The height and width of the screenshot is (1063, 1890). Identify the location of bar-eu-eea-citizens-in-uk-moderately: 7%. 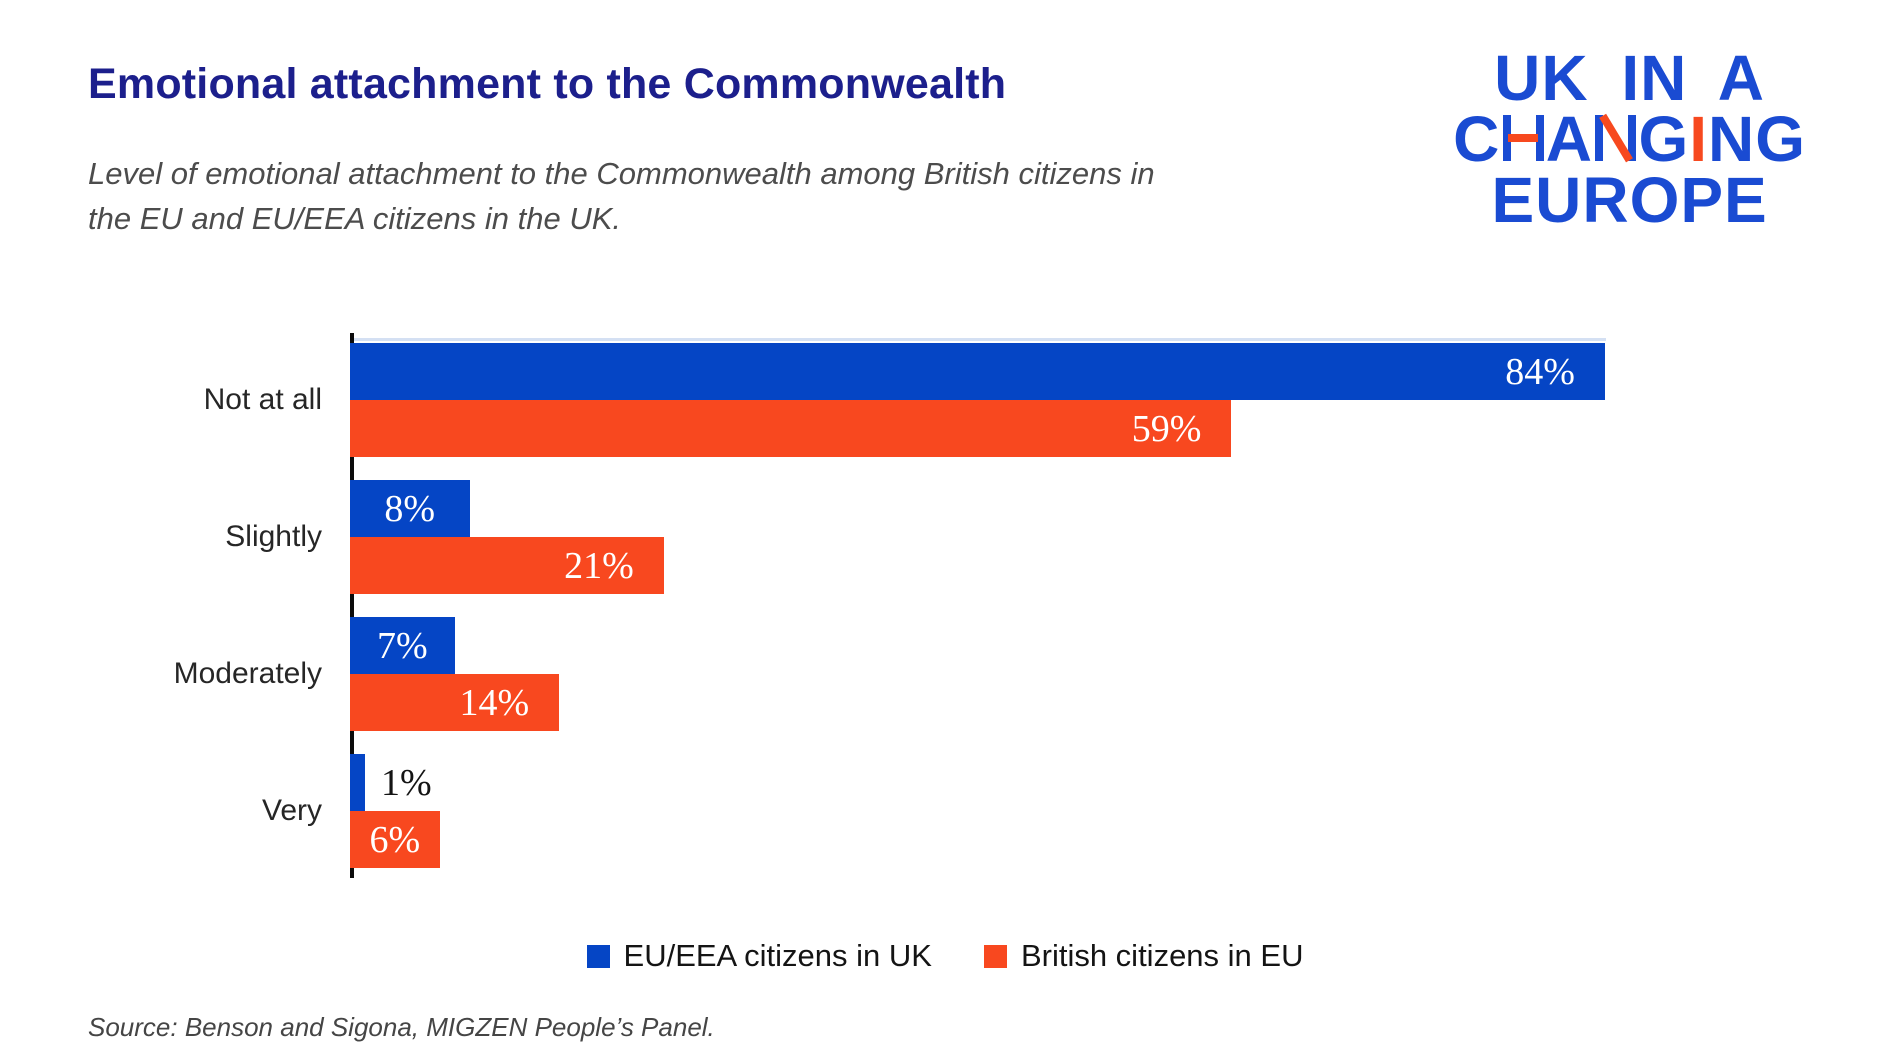
(402, 645).